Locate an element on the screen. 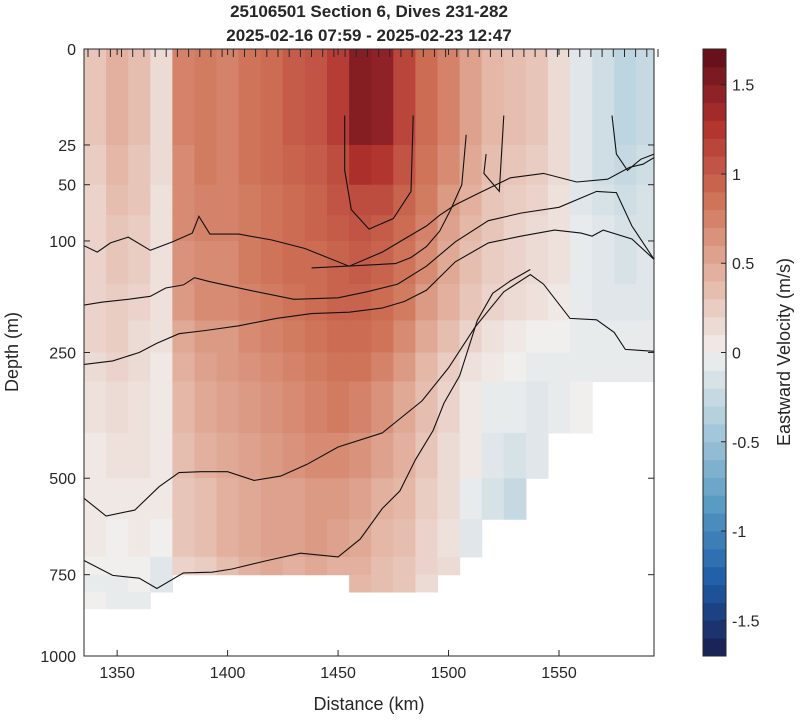 Image resolution: width=800 pixels, height=723 pixels. y-tick-label: 0 is located at coordinates (71, 50).